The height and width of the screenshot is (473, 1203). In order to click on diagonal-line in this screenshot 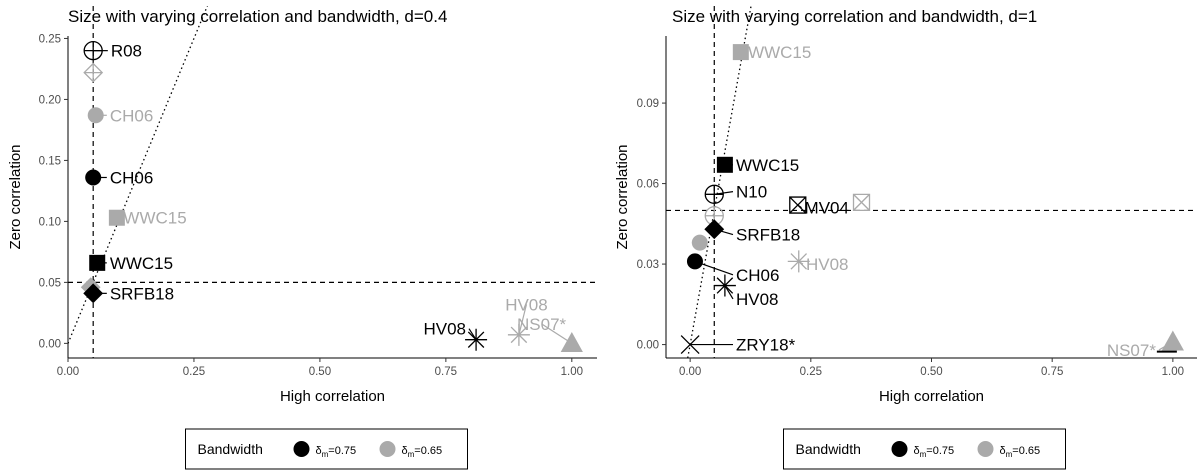, I will do `click(719, 182)`.